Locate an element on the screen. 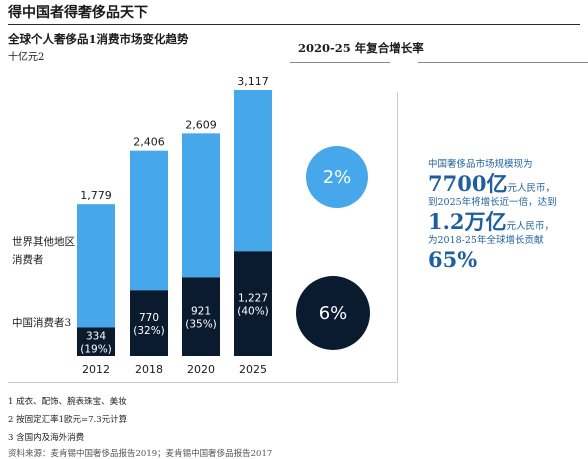  legend-world-line2: 消费者 is located at coordinates (28, 260).